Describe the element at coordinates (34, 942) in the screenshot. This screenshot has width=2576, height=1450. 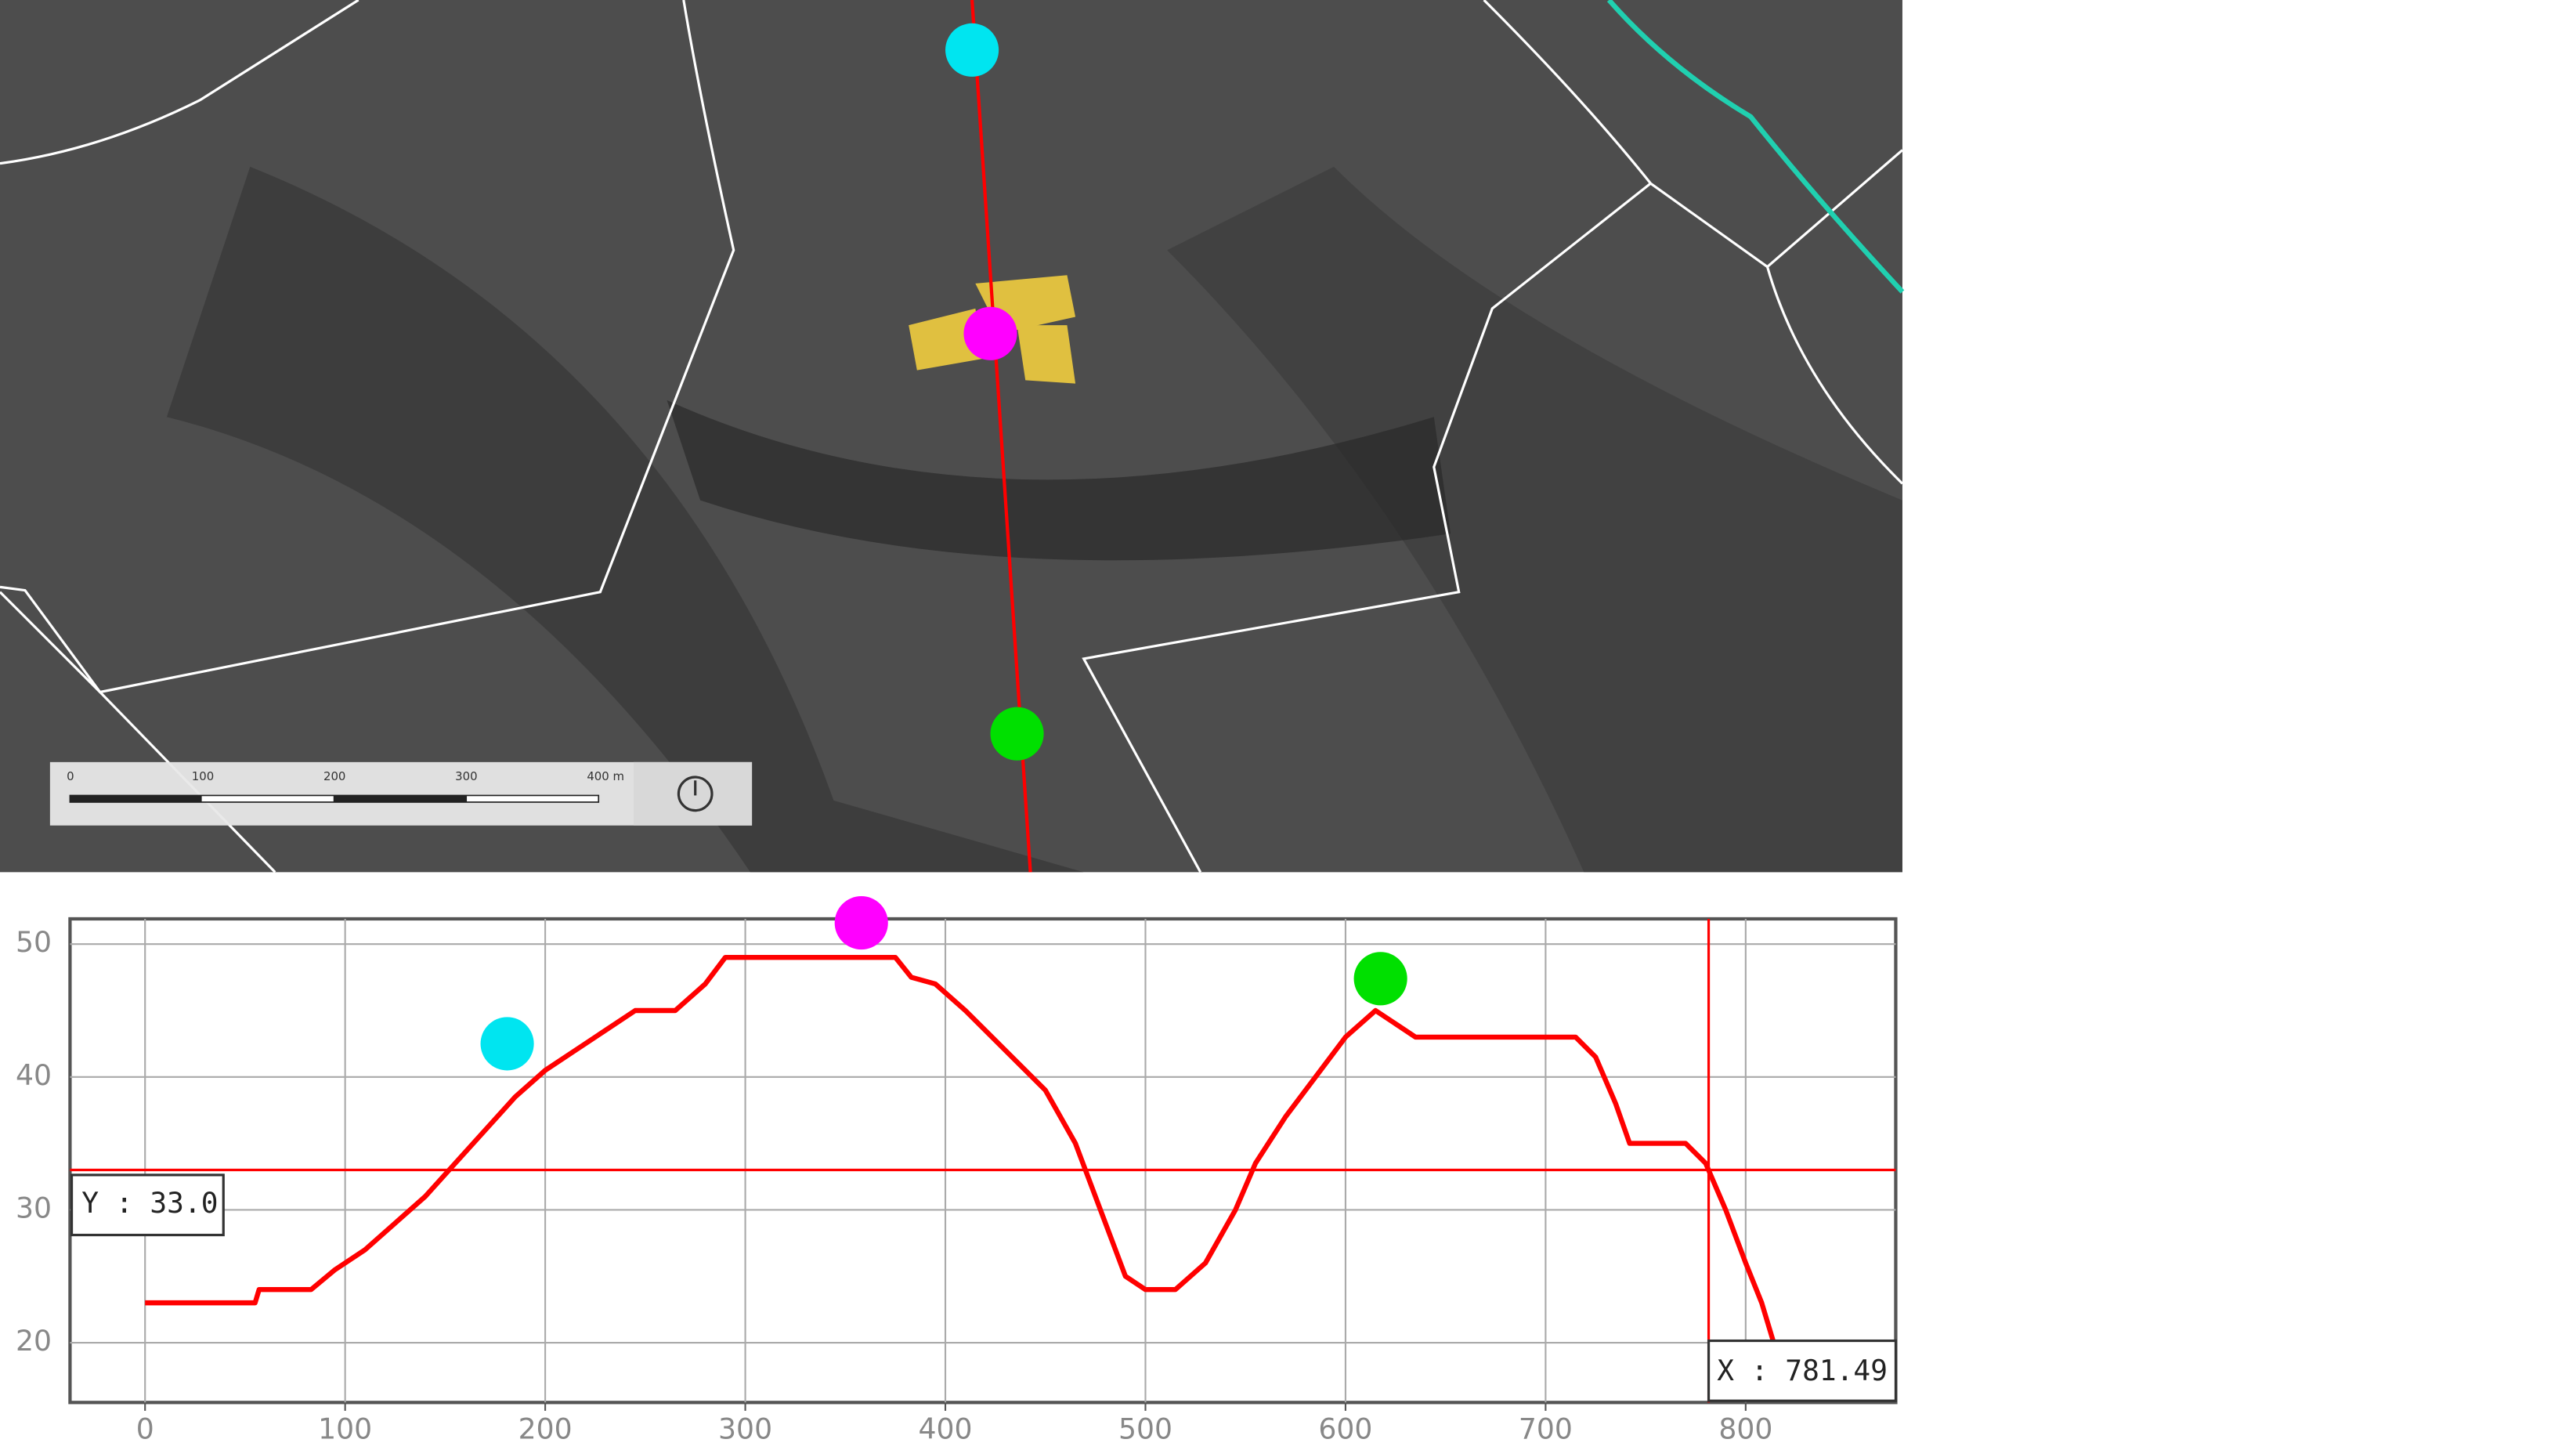
I see `y-tick-label: 50` at that location.